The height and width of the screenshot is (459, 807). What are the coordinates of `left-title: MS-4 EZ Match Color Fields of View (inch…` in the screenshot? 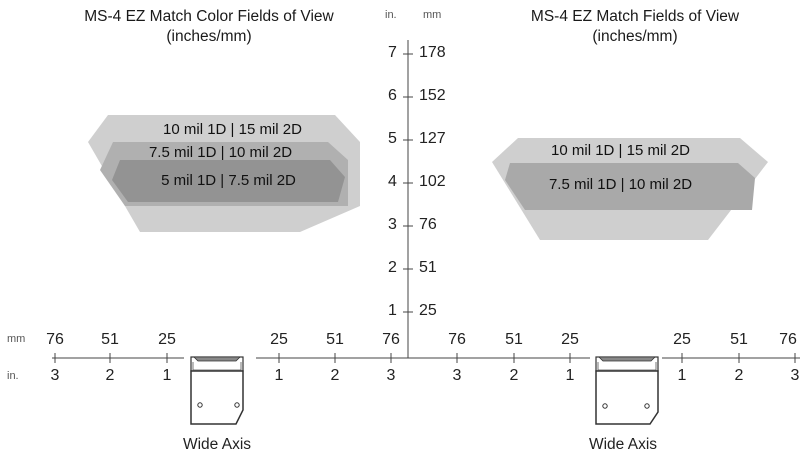 It's located at (209, 27).